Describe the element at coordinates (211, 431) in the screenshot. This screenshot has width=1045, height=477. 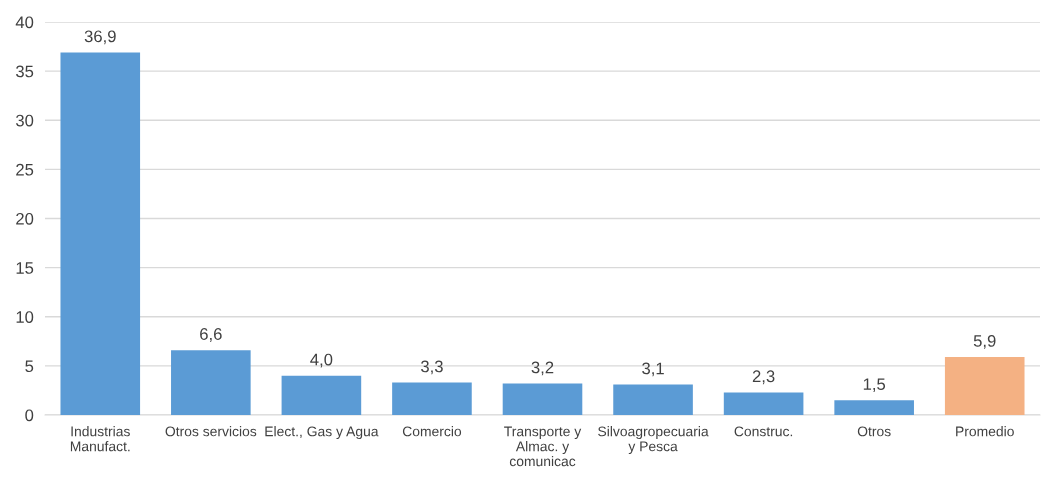
I see `x-tick-label: Otros servicios` at that location.